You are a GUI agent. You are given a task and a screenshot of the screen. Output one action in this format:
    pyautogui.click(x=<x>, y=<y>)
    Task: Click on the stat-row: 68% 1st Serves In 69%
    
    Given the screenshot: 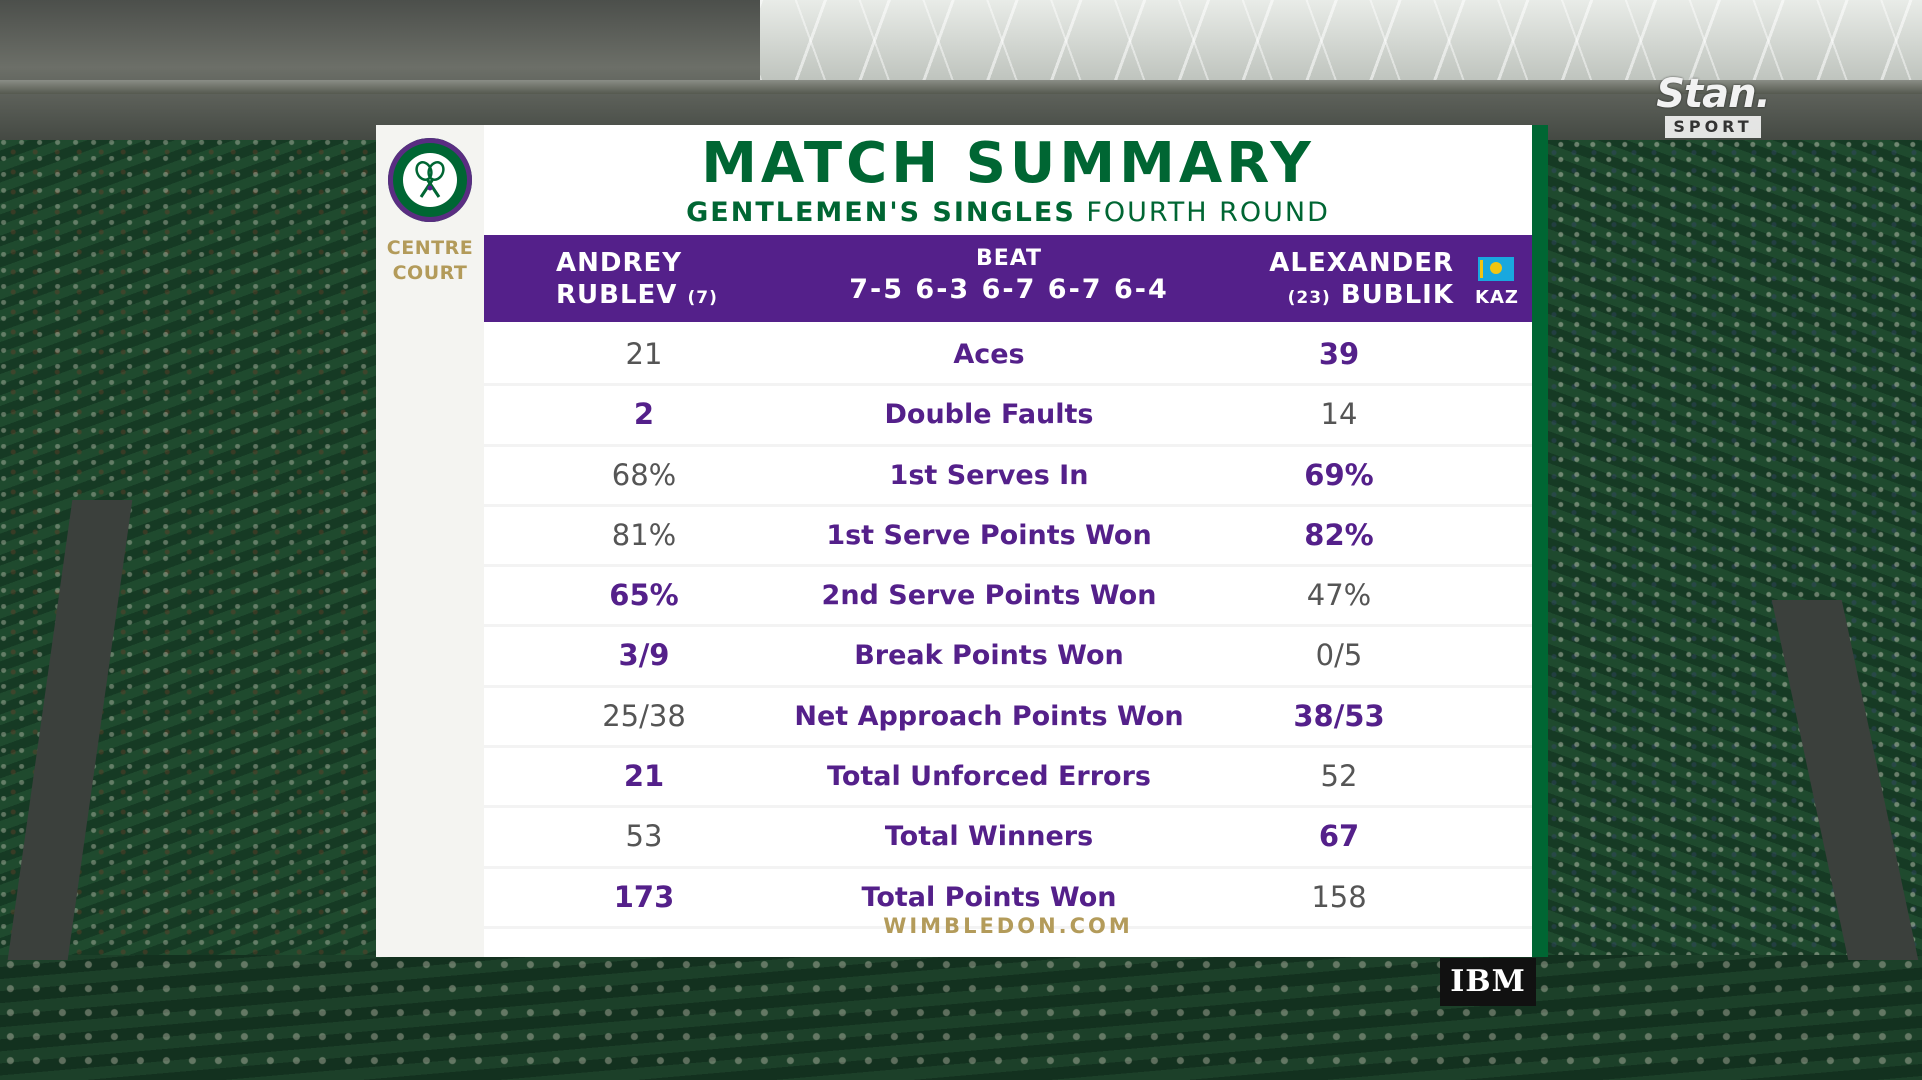 What is the action you would take?
    pyautogui.click(x=1008, y=476)
    